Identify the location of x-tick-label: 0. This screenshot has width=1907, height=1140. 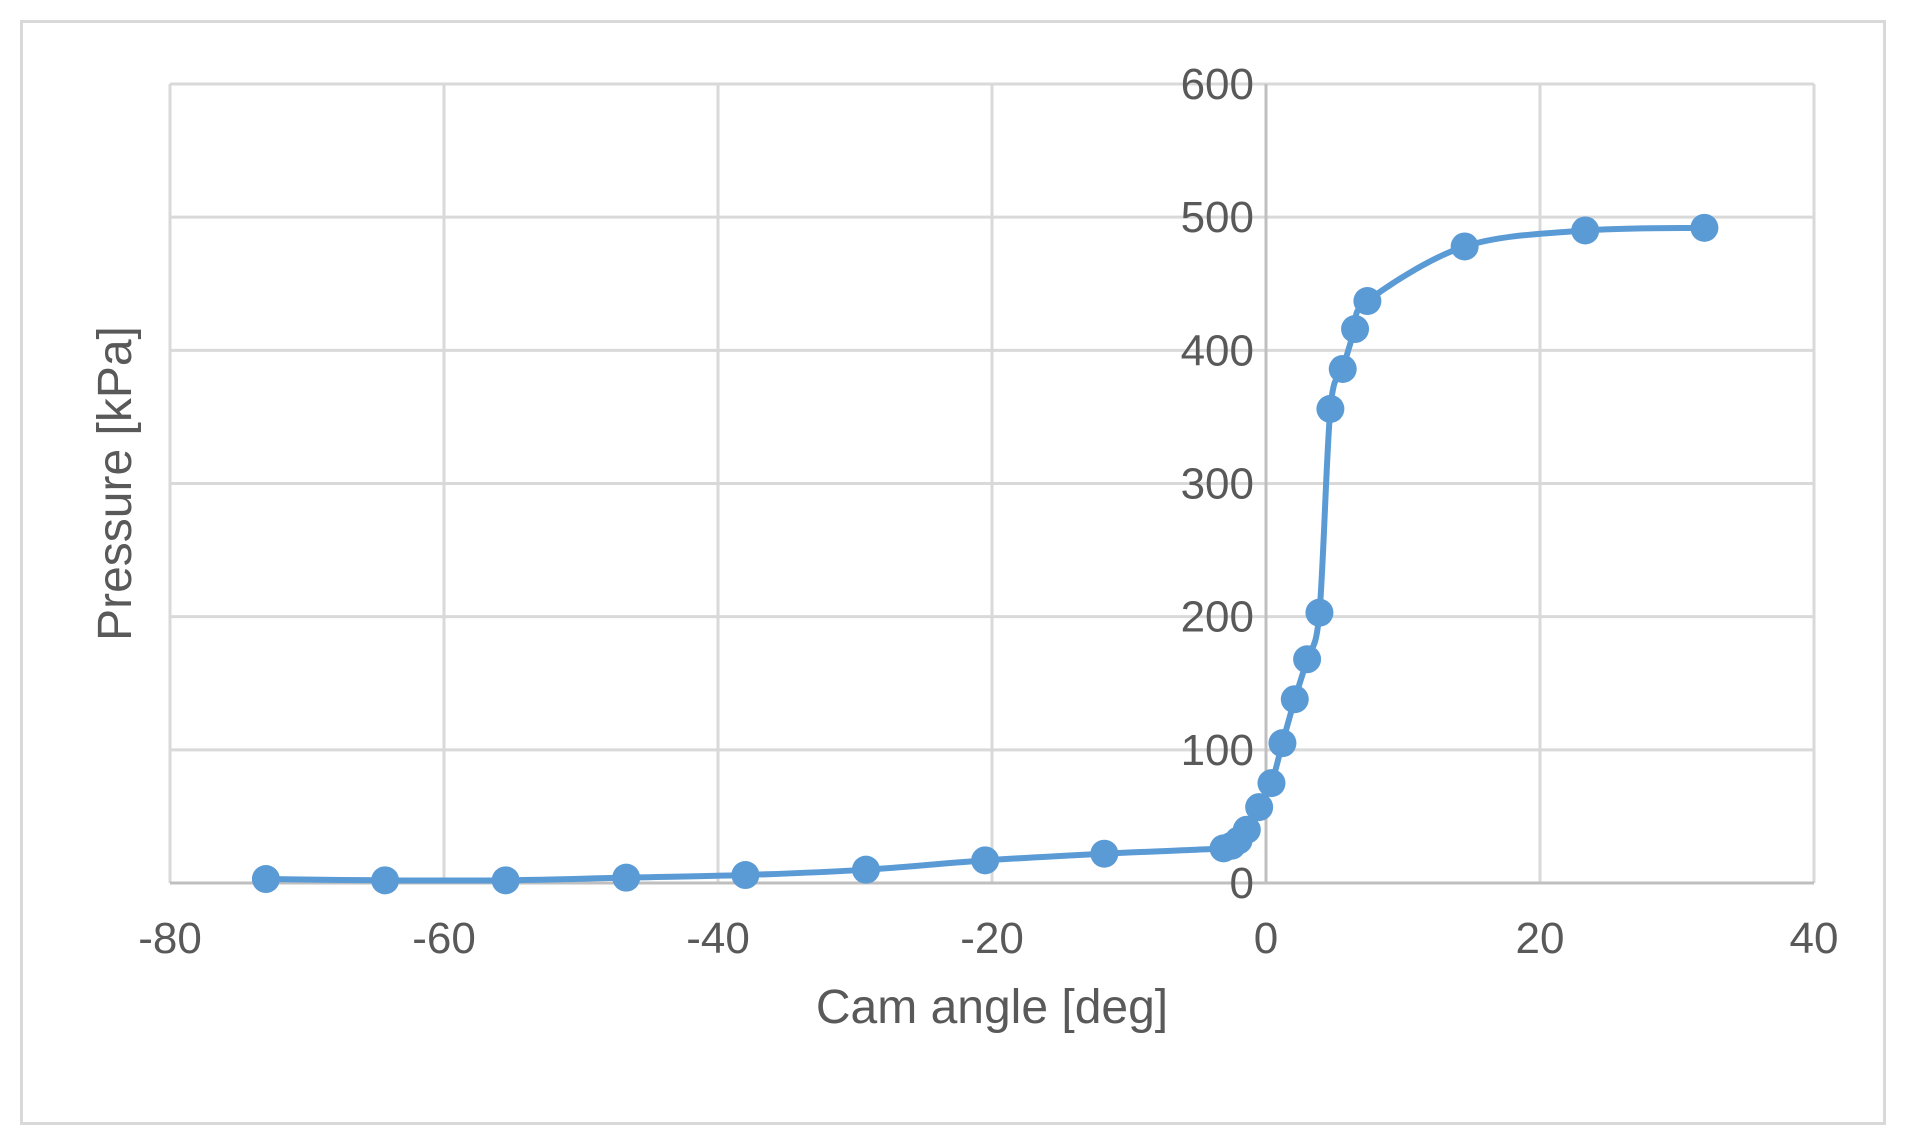
(1266, 938).